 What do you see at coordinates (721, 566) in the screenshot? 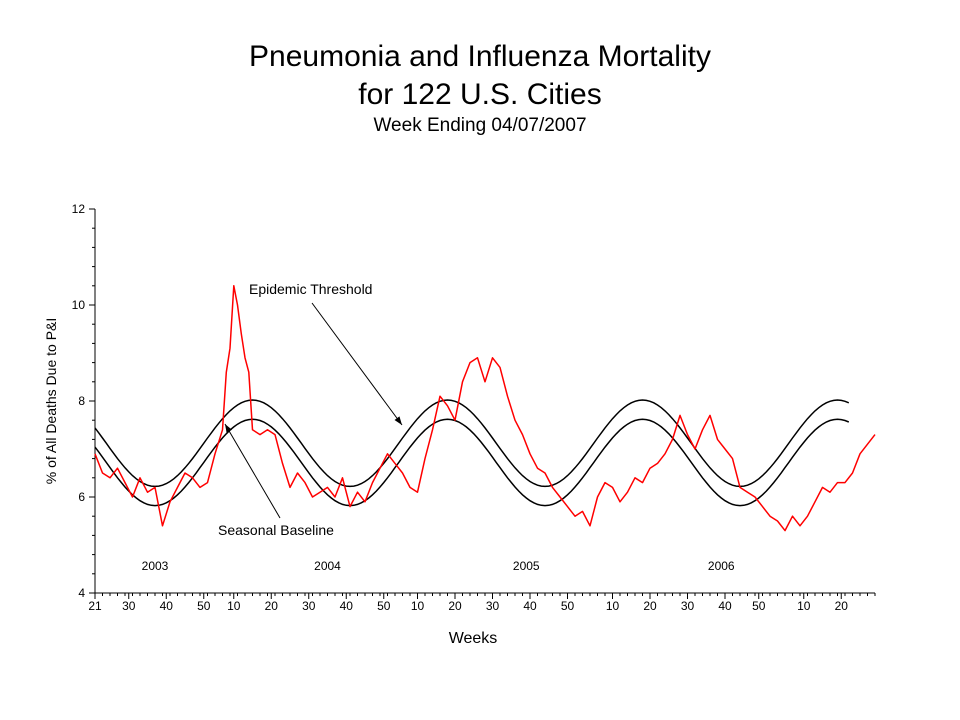
I see `year-label: 2006` at bounding box center [721, 566].